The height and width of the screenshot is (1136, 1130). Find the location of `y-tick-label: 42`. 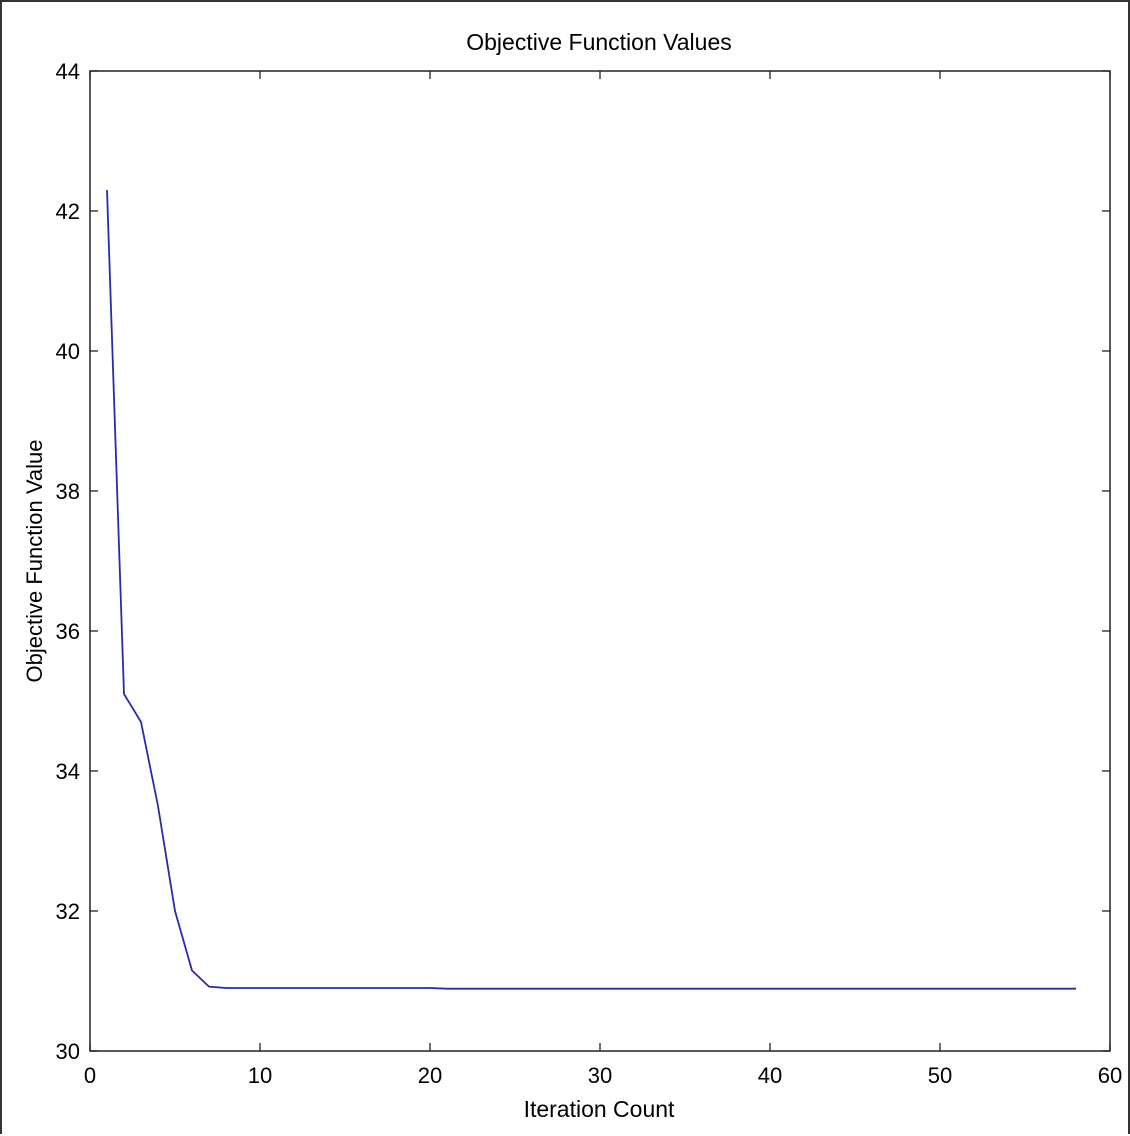

y-tick-label: 42 is located at coordinates (68, 211).